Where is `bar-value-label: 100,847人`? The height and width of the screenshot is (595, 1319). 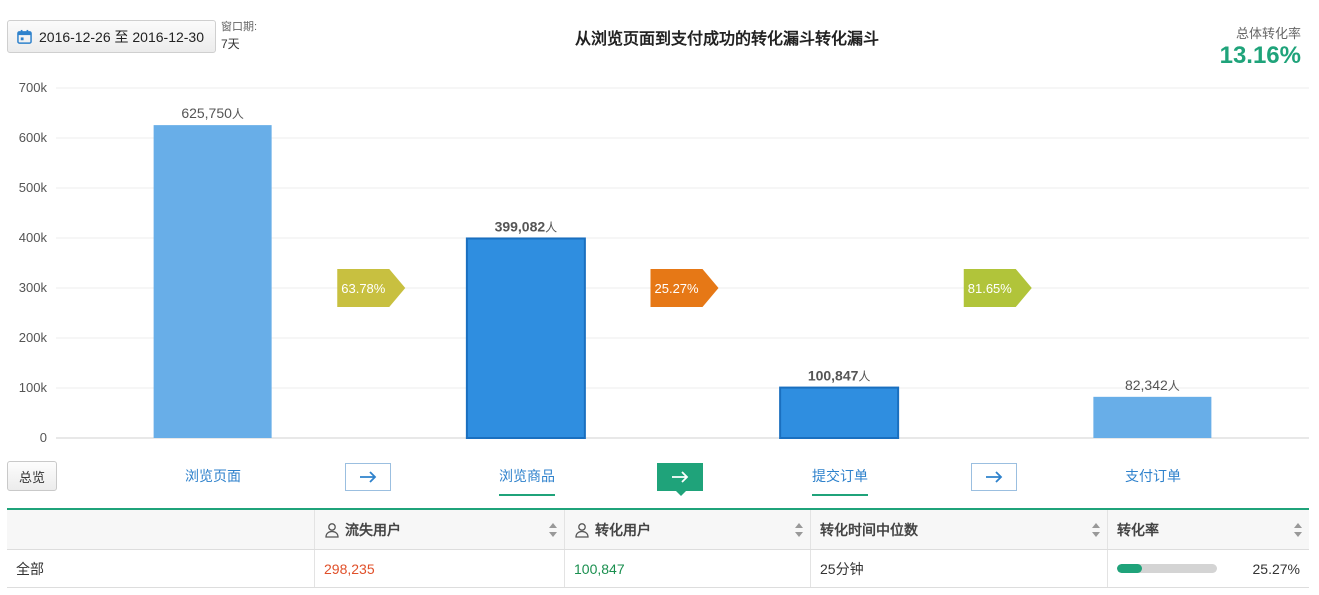 bar-value-label: 100,847人 is located at coordinates (839, 376).